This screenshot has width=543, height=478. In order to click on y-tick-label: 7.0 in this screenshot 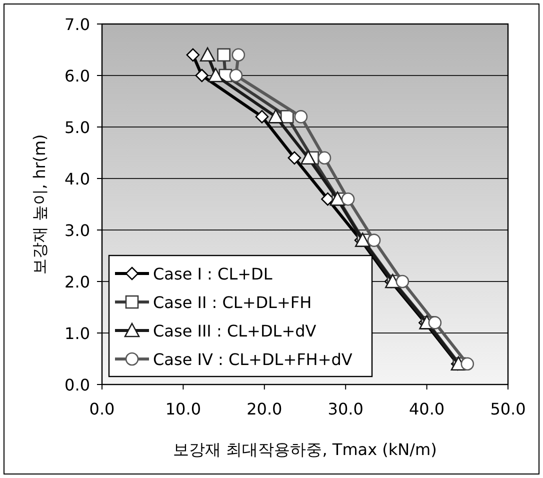, I will do `click(77, 24)`.